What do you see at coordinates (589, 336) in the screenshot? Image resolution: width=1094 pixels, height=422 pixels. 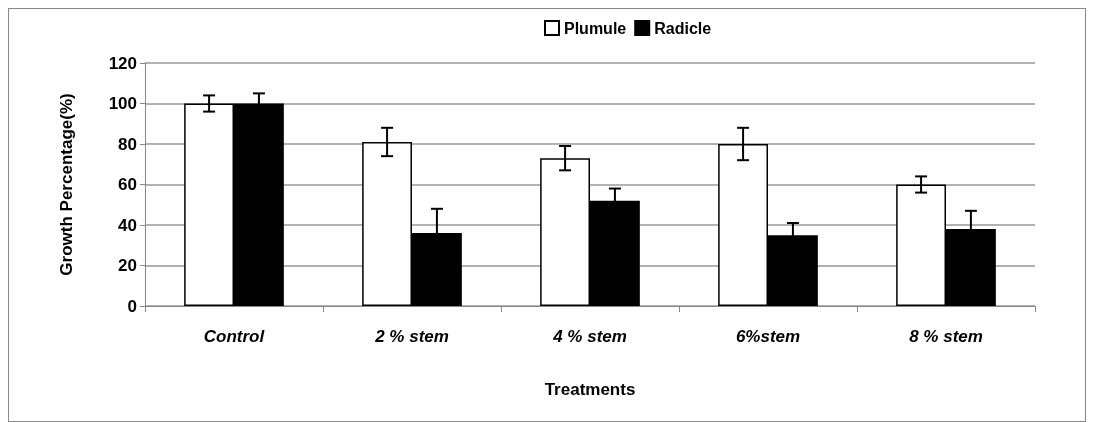 I see `x-tick-label: 4 % stem` at bounding box center [589, 336].